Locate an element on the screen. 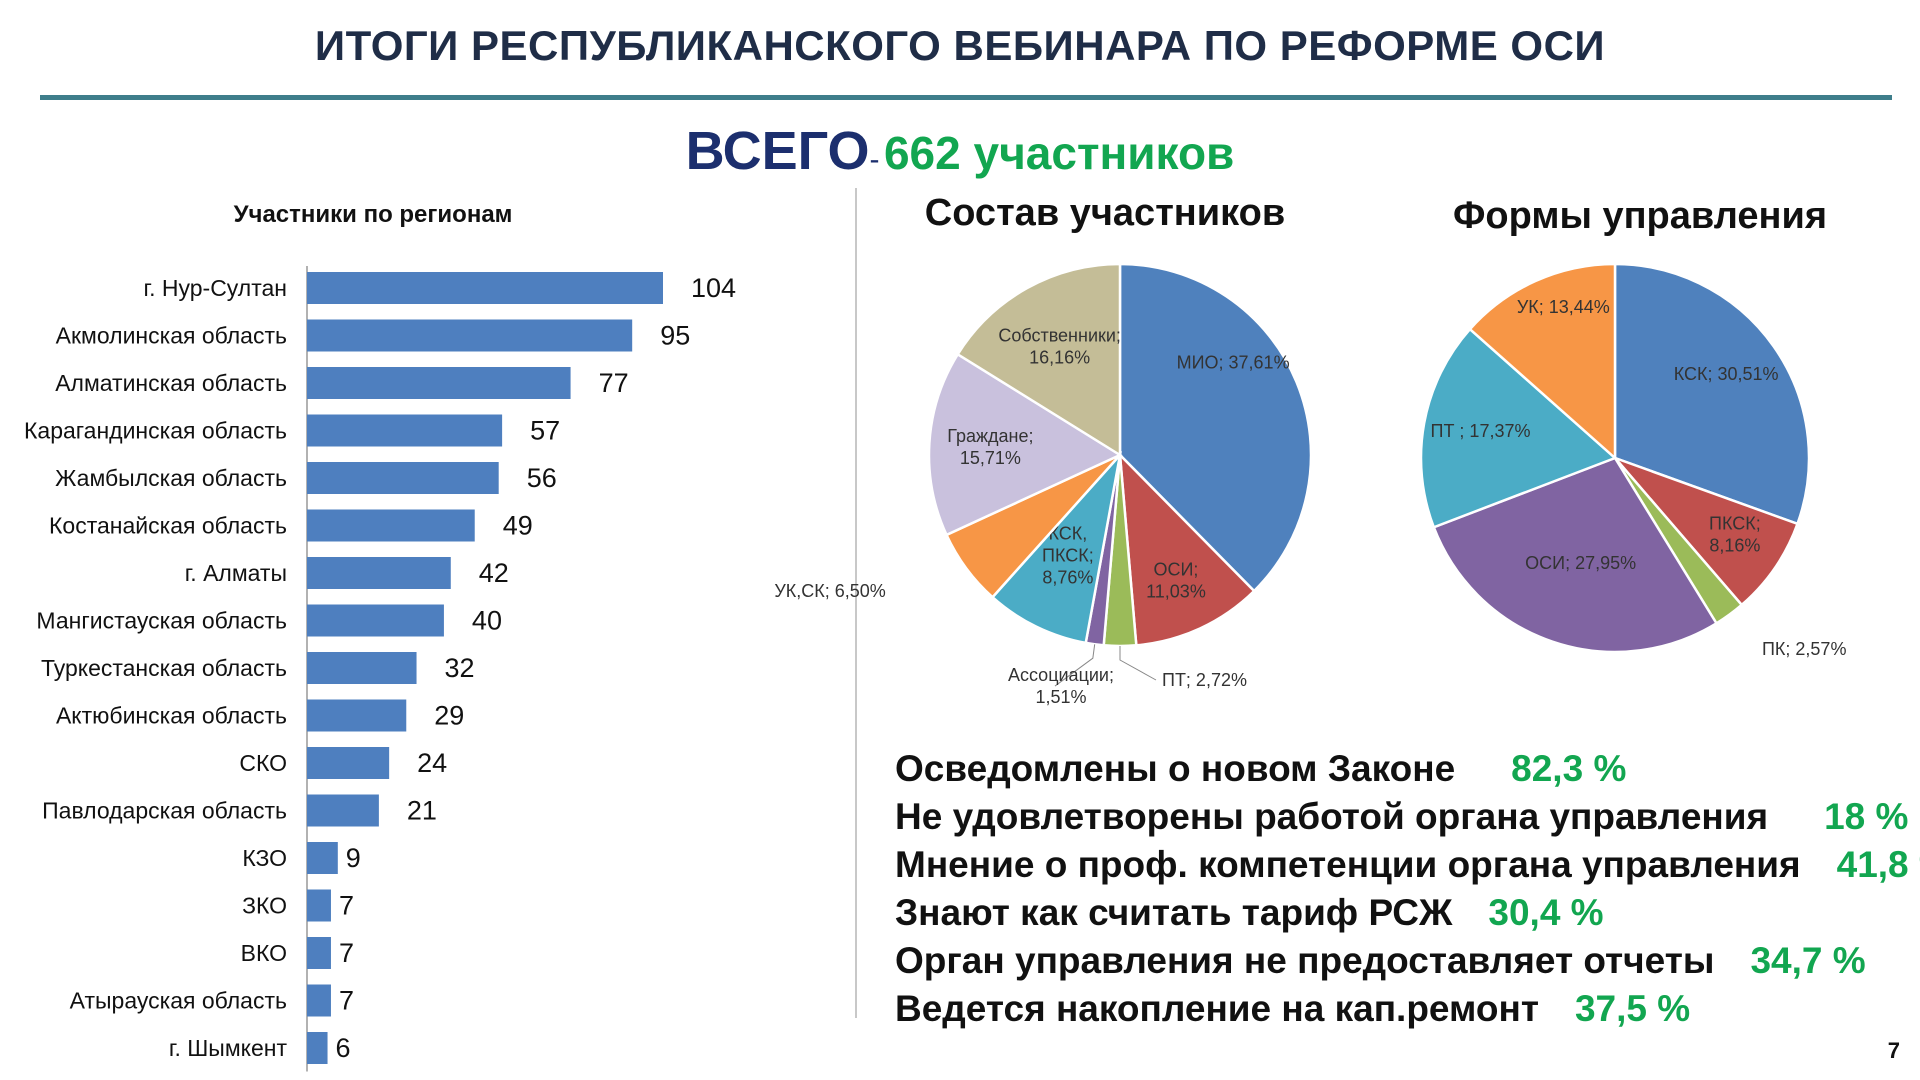  bar-value-label: 95 is located at coordinates (675, 336).